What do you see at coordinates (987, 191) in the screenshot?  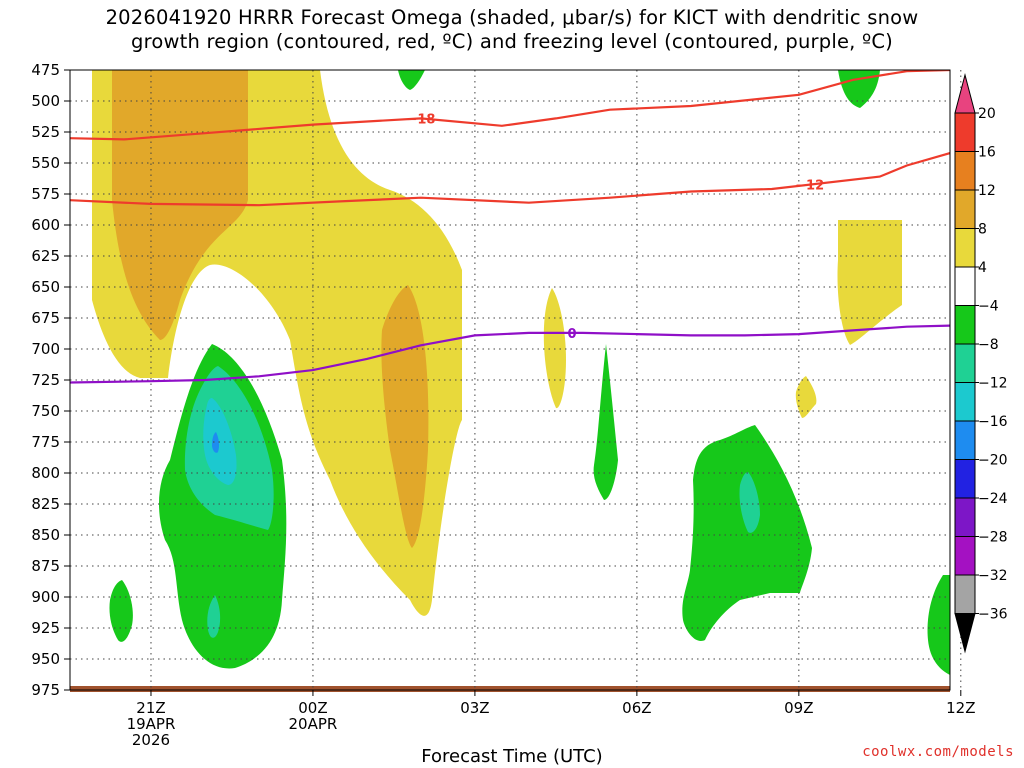 I see `colorbar-label: 12` at bounding box center [987, 191].